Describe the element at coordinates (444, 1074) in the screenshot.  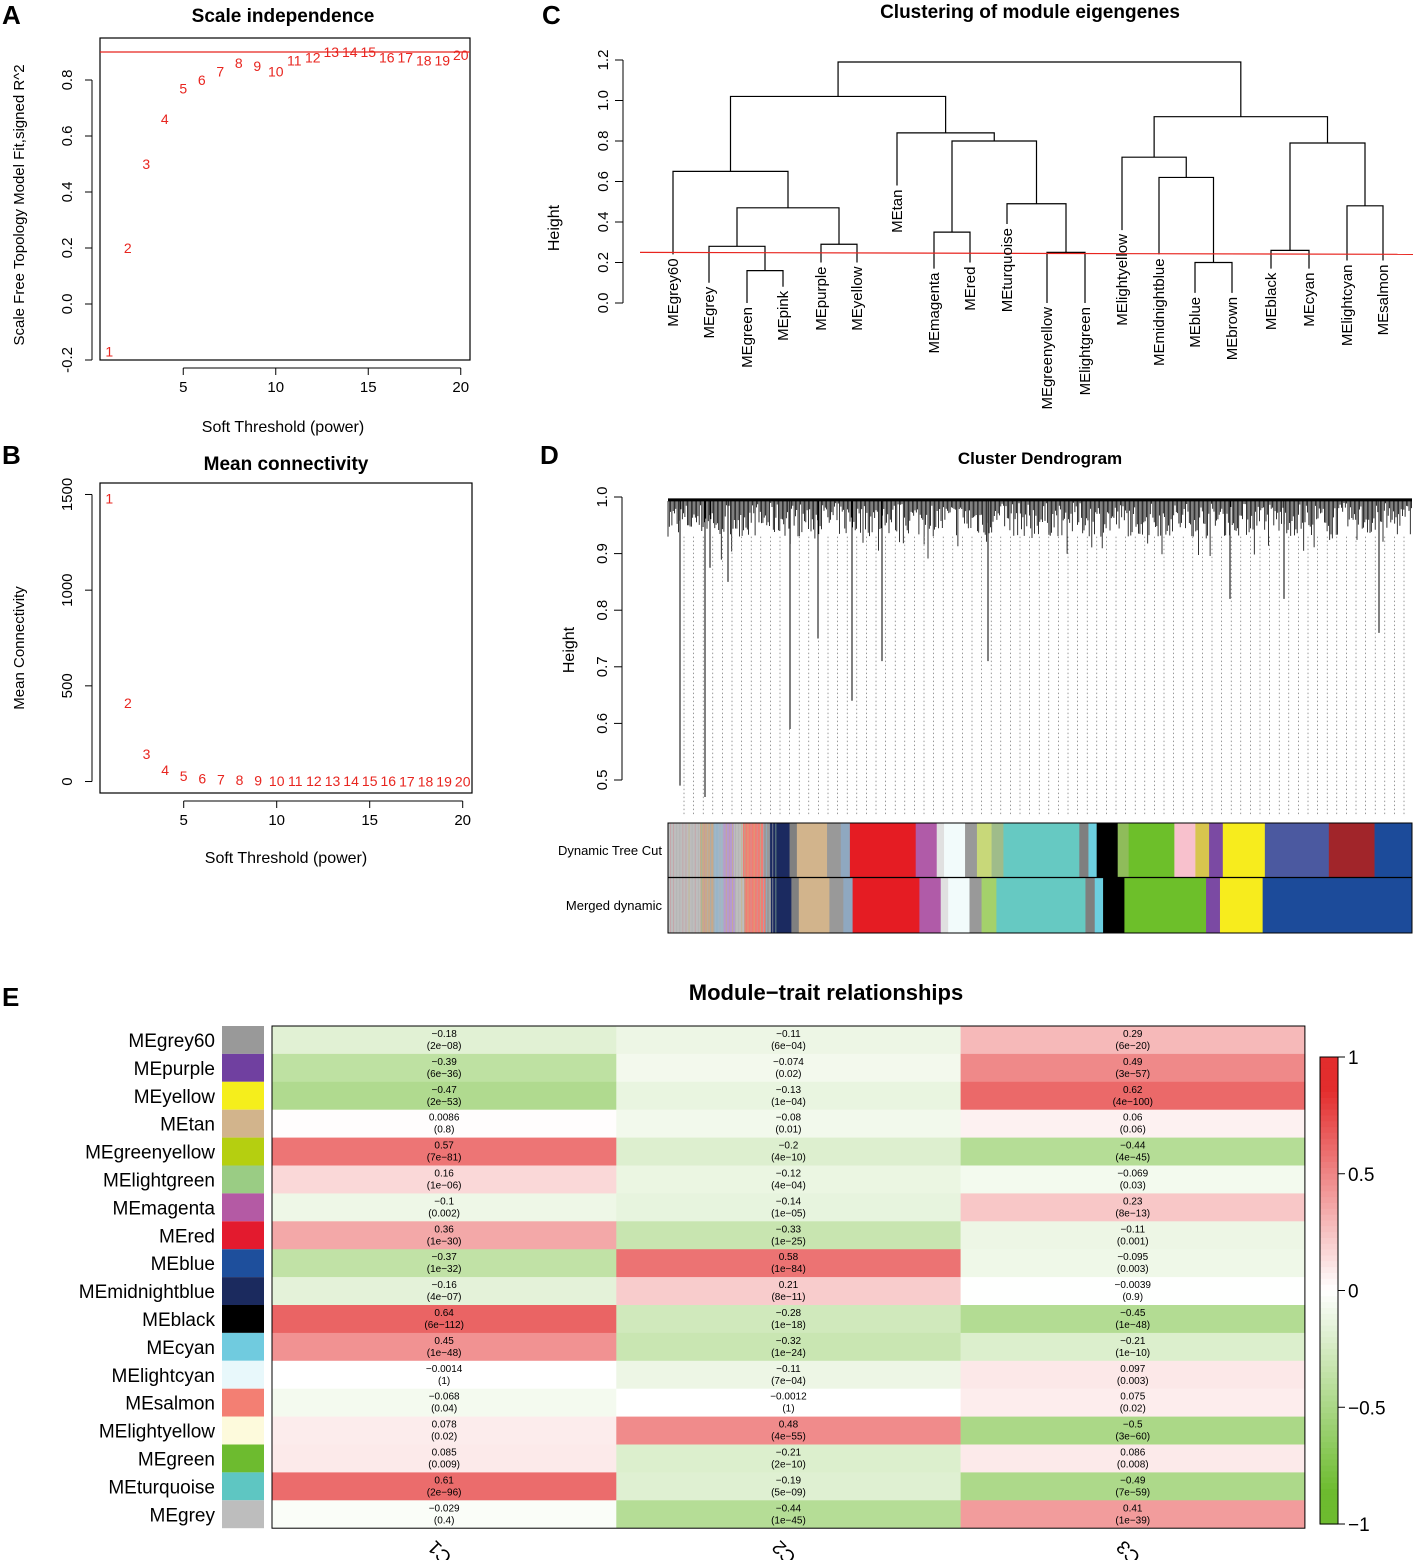
I see `panel-e-cell-pvalue: (6e−36)` at that location.